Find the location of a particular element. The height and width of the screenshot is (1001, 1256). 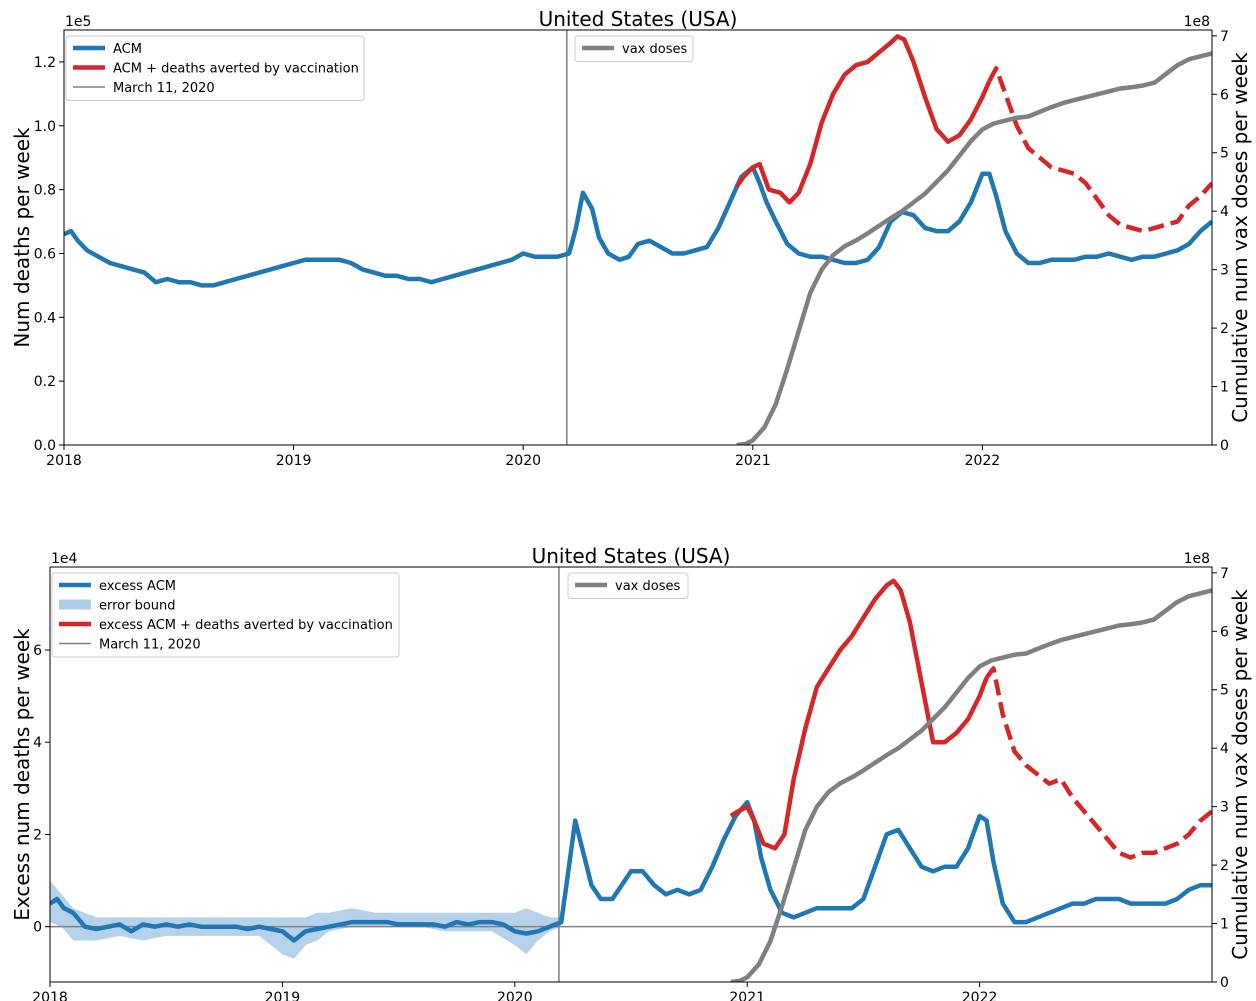

left-axis-multiplier: 1e5 is located at coordinates (78, 22).